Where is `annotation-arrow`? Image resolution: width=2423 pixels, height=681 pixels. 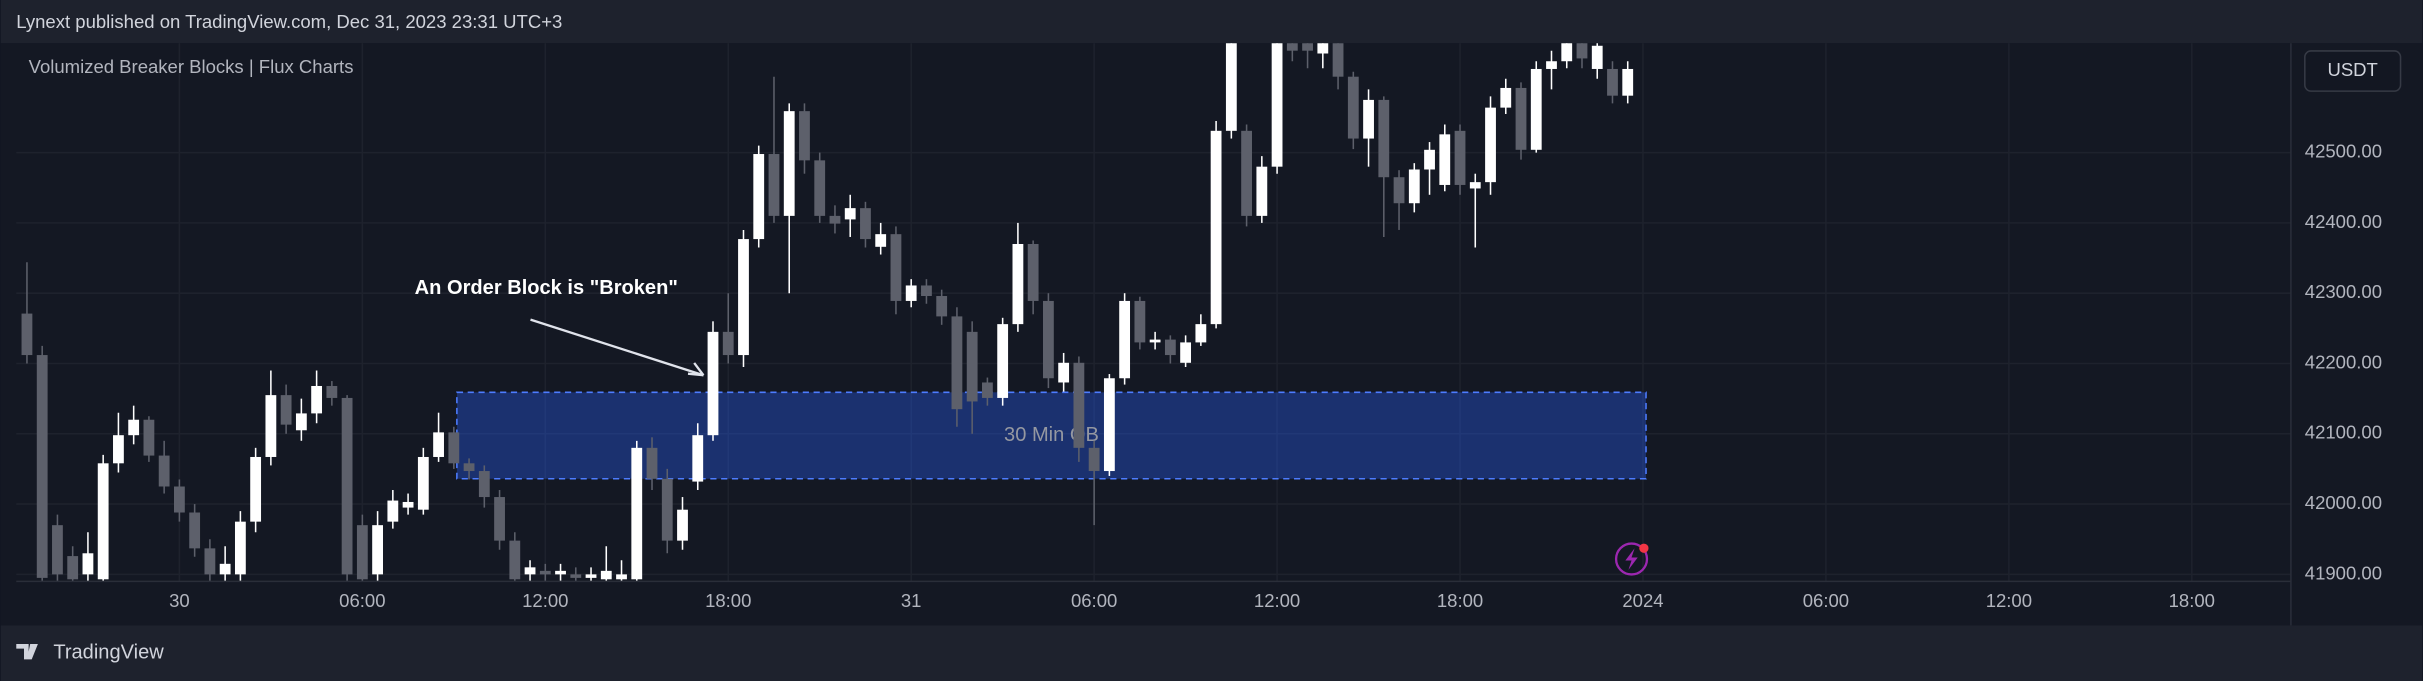
annotation-arrow is located at coordinates (617, 347).